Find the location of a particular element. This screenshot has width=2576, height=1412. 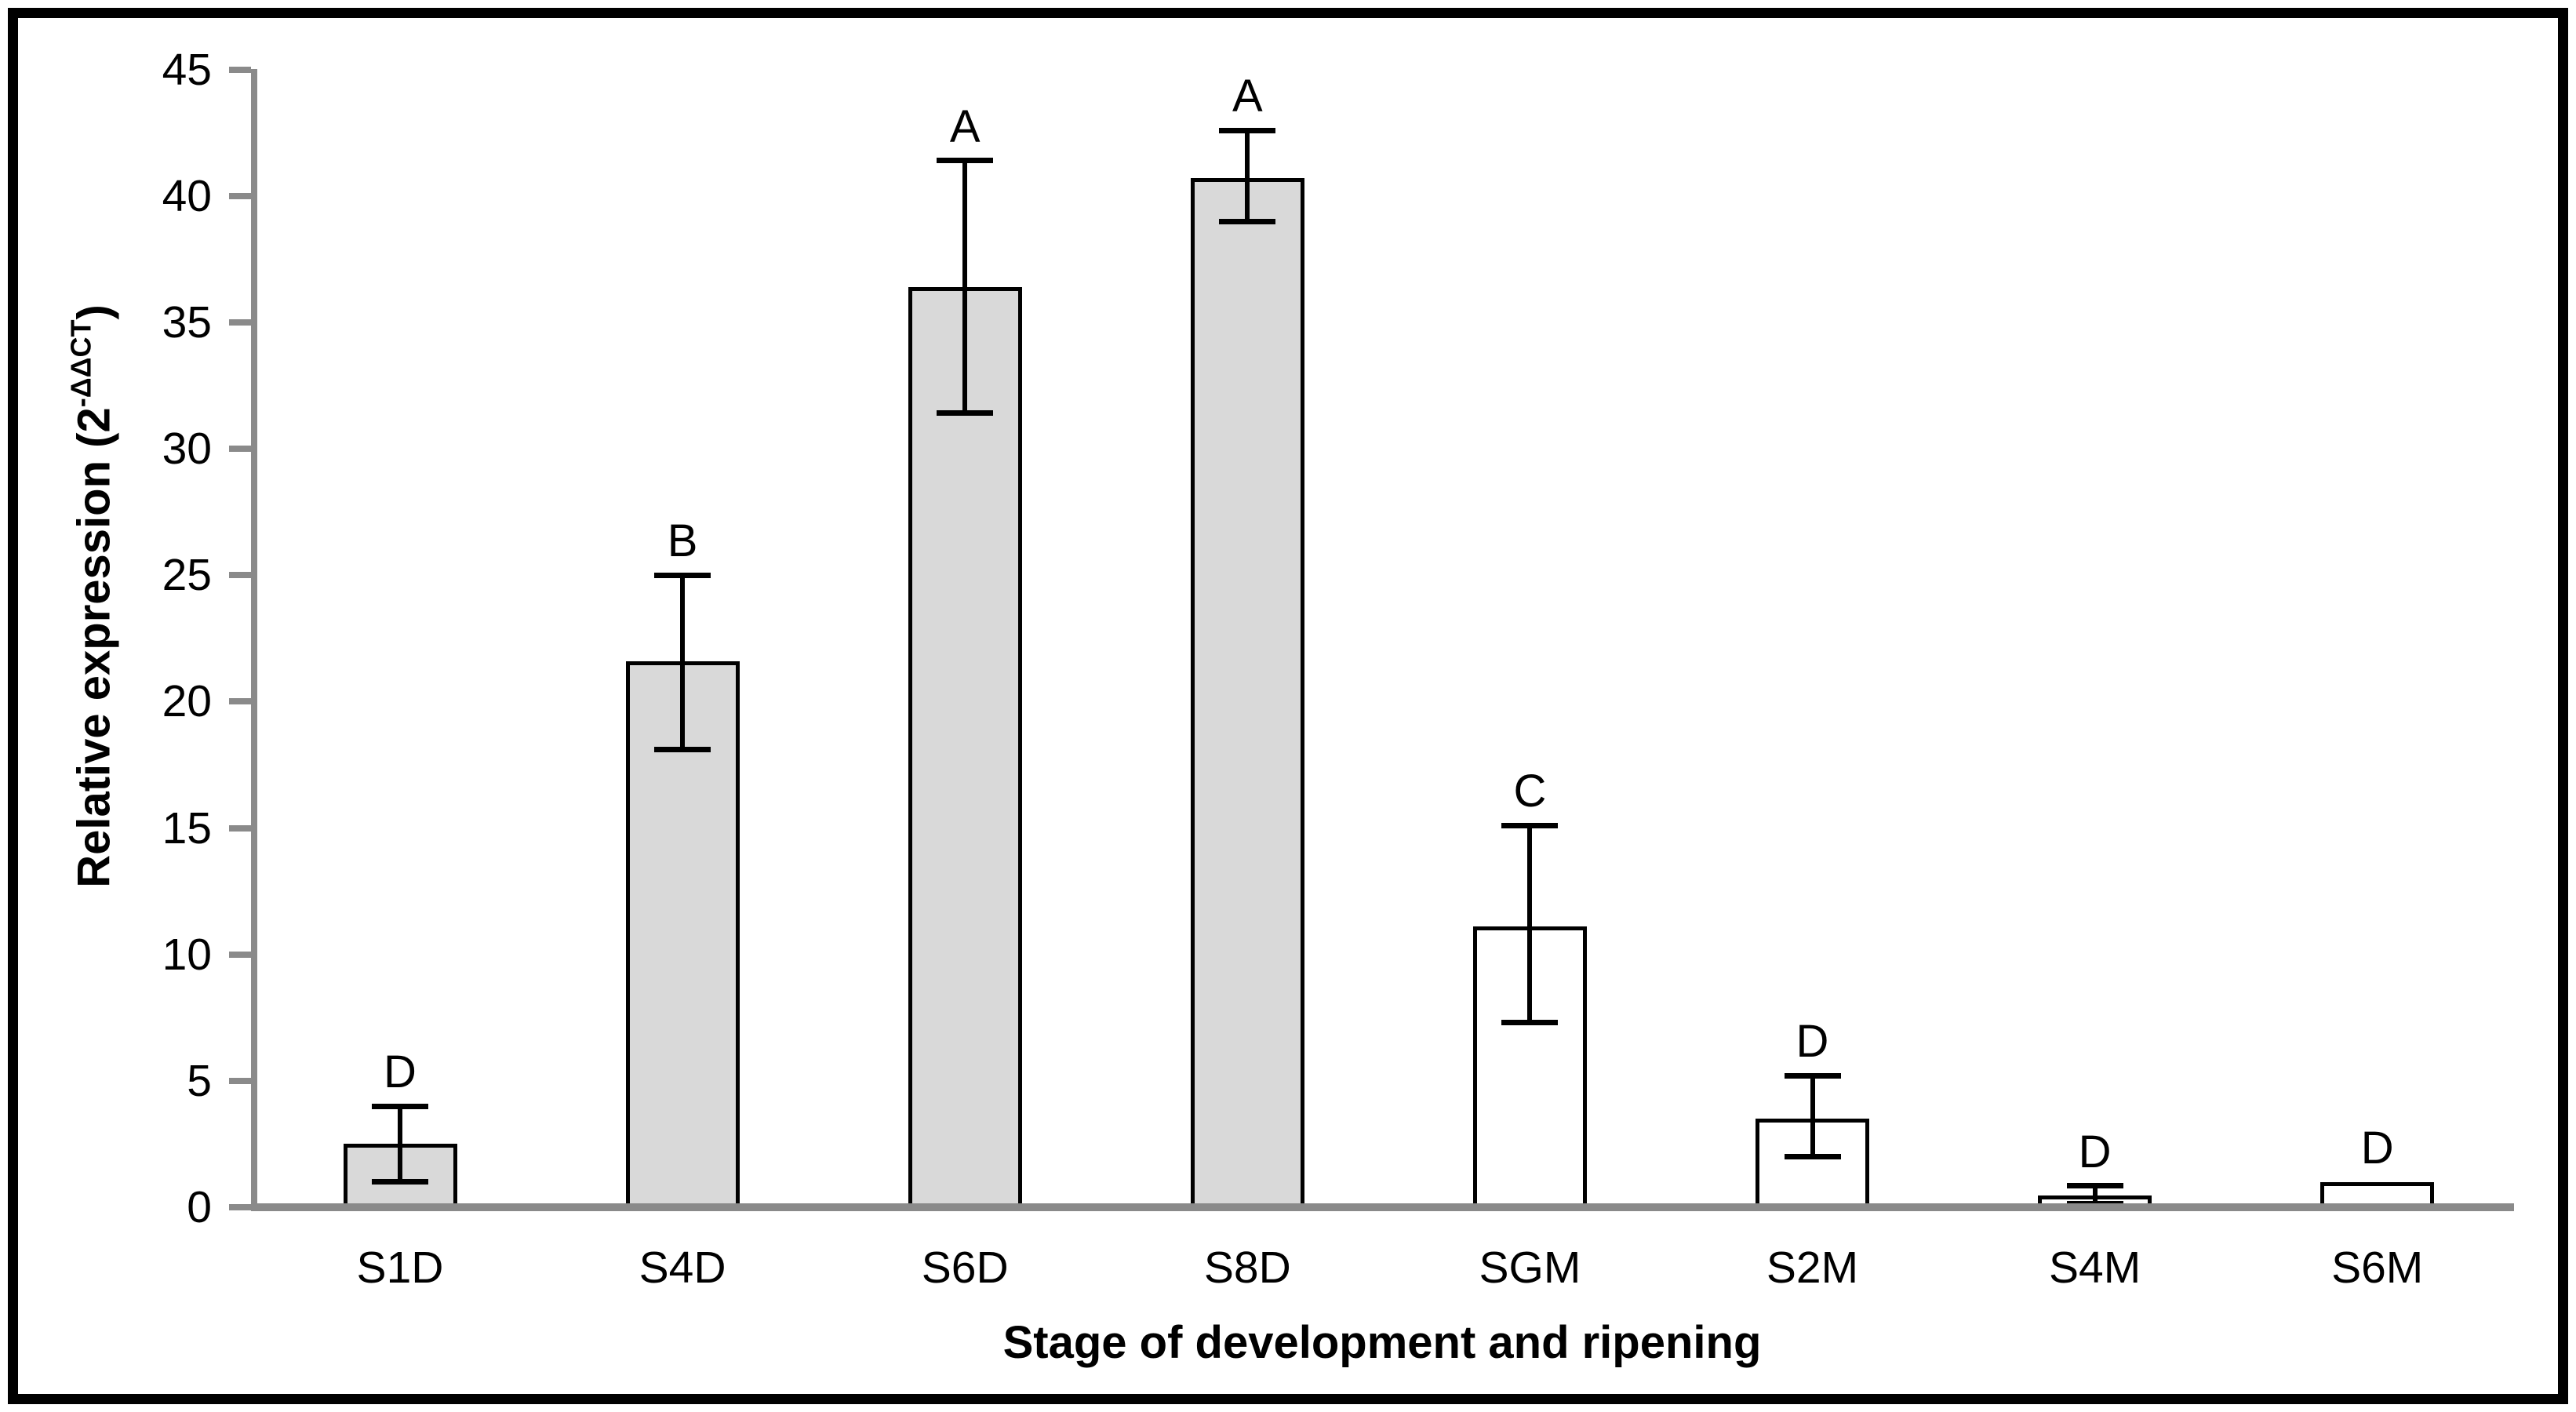

category-label-S8D: S8D is located at coordinates (1247, 1268).